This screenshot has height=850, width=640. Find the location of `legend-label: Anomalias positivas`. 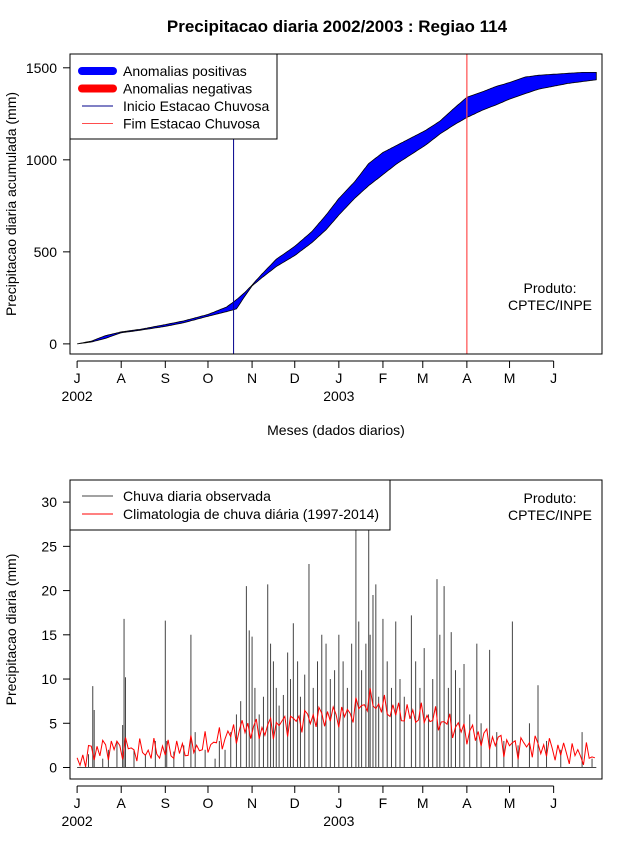

legend-label: Anomalias positivas is located at coordinates (185, 71).